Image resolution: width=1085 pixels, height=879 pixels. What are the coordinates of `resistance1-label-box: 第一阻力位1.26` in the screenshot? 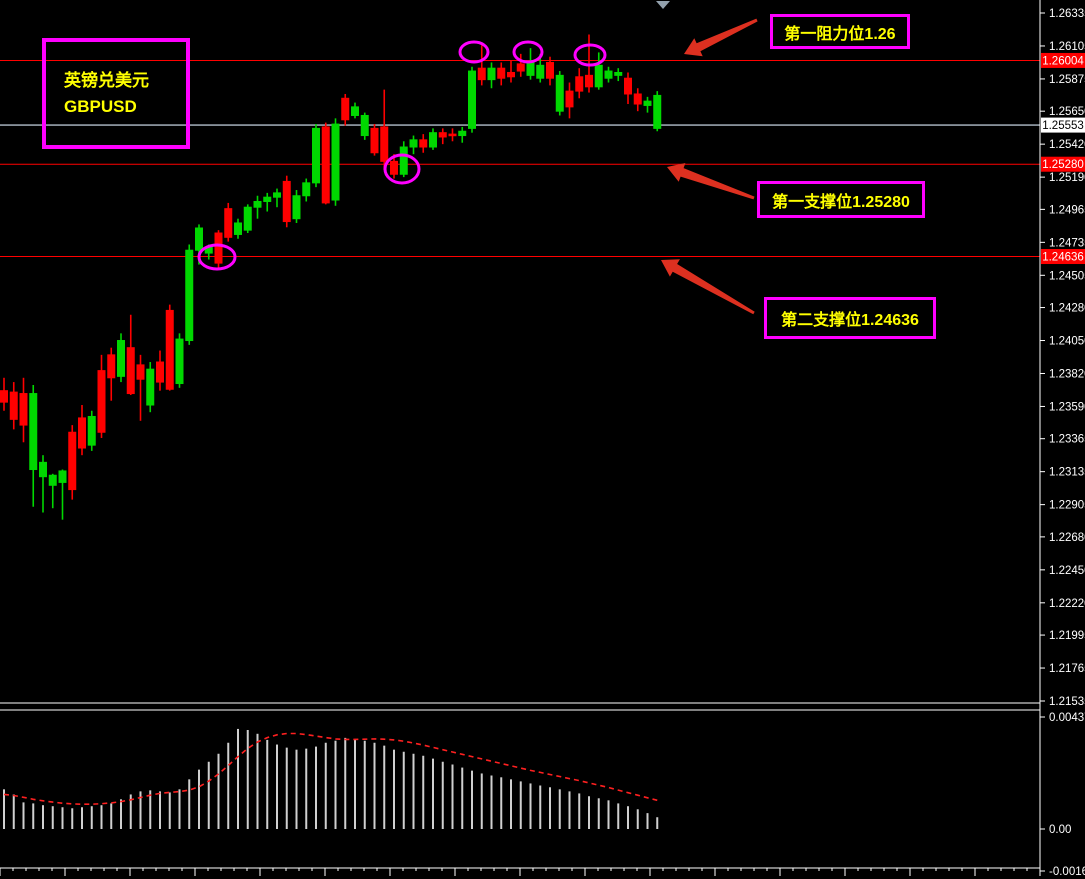 It's located at (840, 31).